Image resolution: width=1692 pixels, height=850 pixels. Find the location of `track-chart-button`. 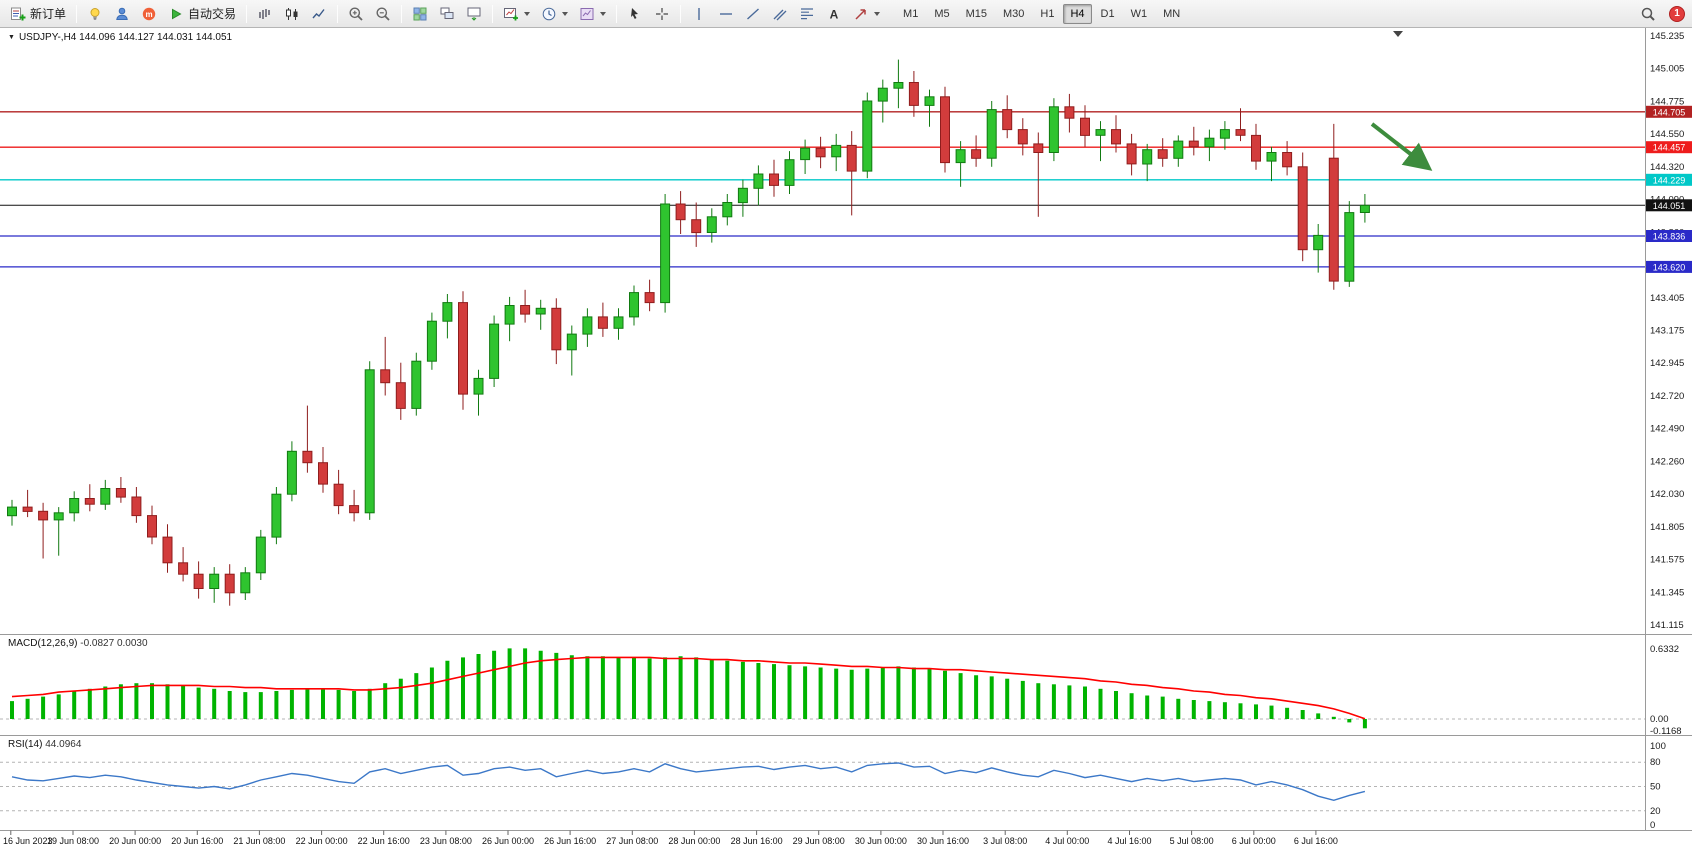

track-chart-button is located at coordinates (474, 14).